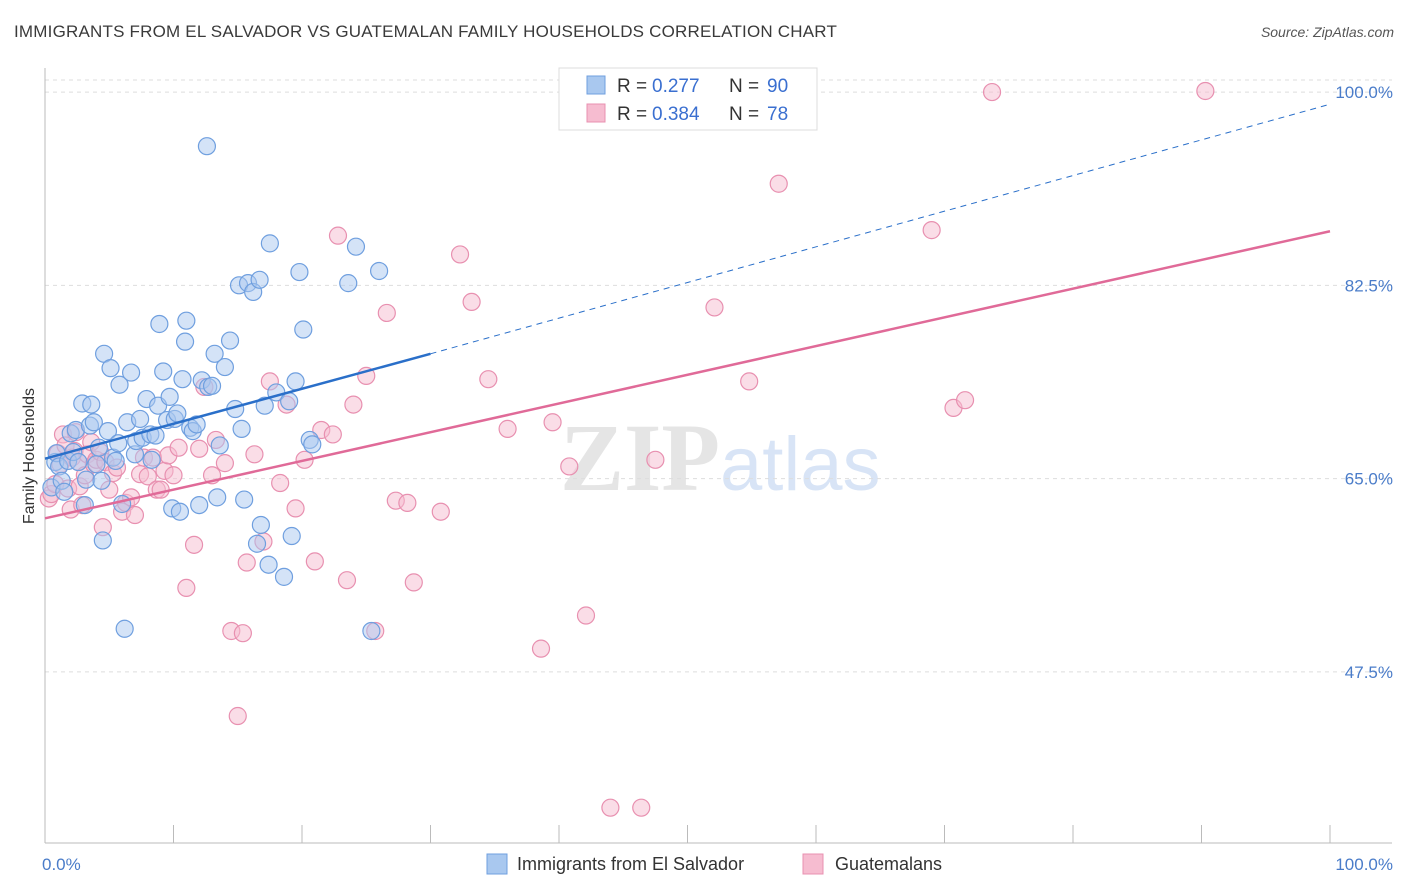 Image resolution: width=1406 pixels, height=892 pixels. Describe the element at coordinates (632, 114) in the screenshot. I see `legend-pink-r-label: R =` at that location.